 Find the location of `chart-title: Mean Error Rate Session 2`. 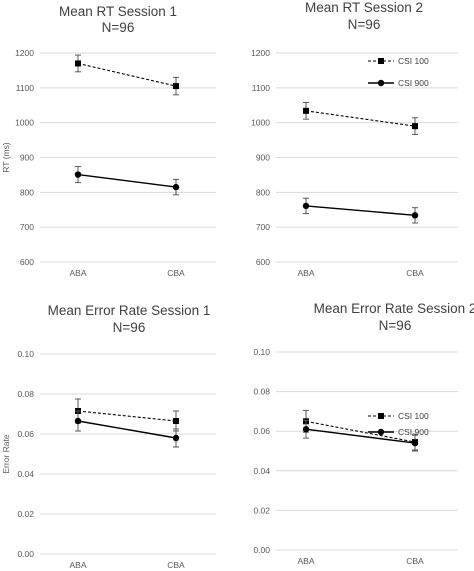

chart-title: Mean Error Rate Session 2 is located at coordinates (394, 308).